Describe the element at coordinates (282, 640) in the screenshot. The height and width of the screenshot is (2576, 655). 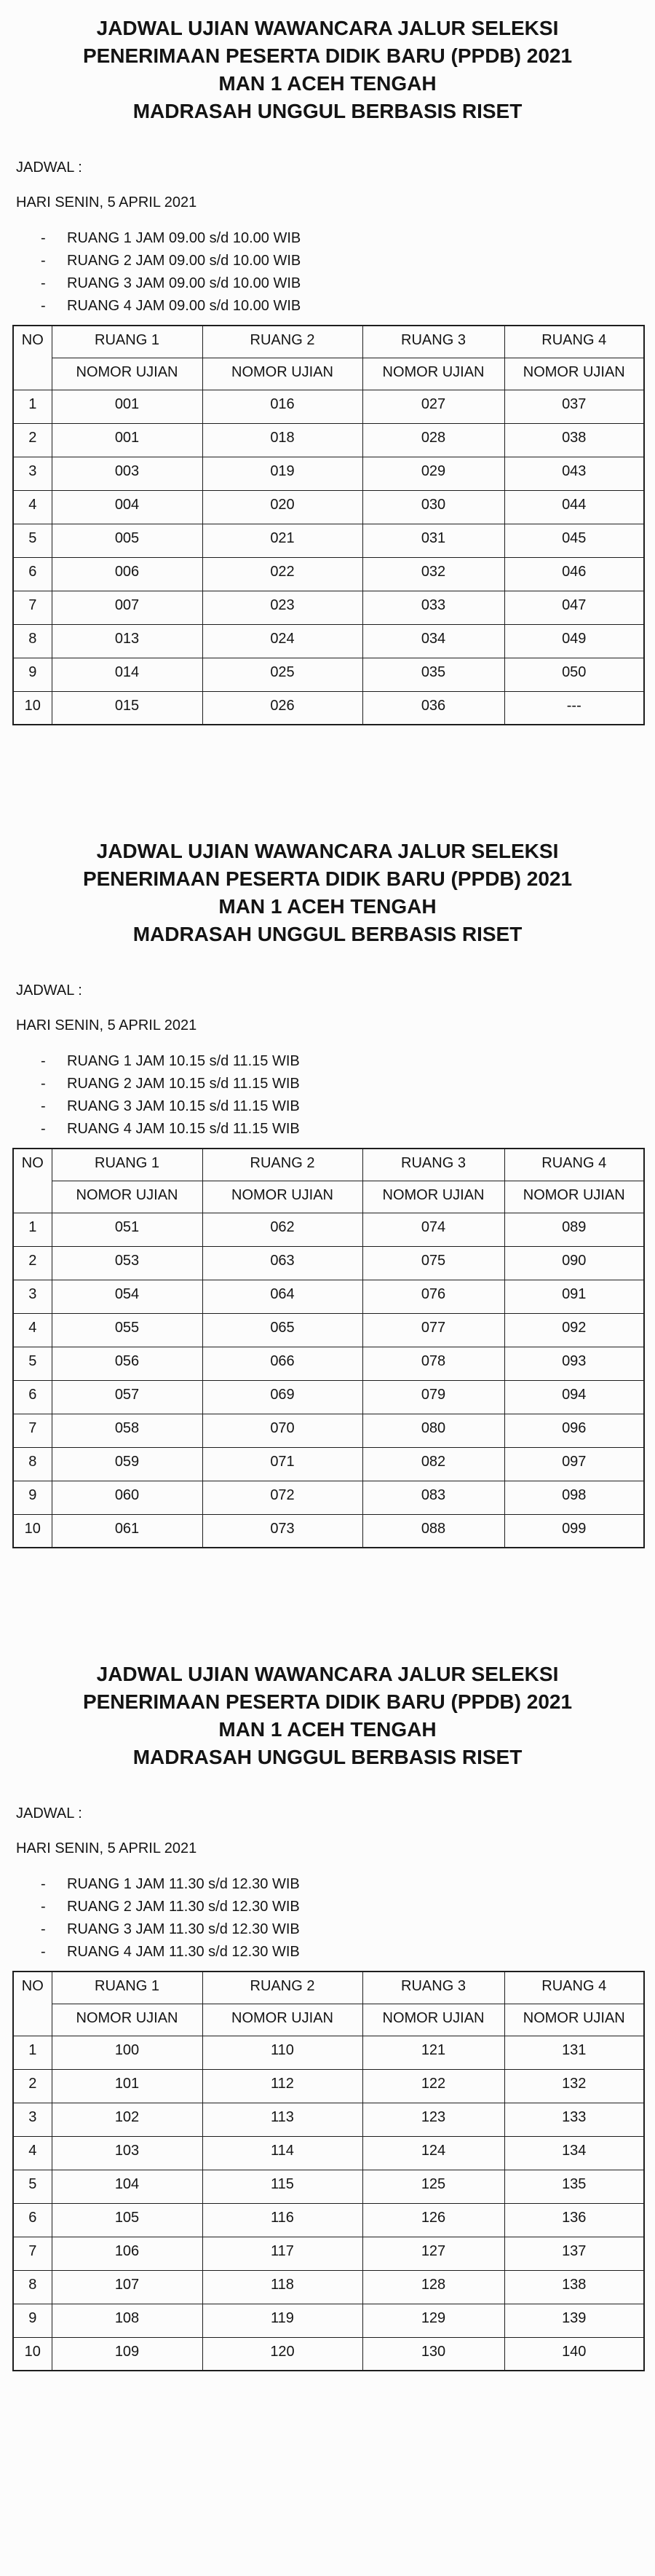
I see `exam-number-cell: 024` at that location.